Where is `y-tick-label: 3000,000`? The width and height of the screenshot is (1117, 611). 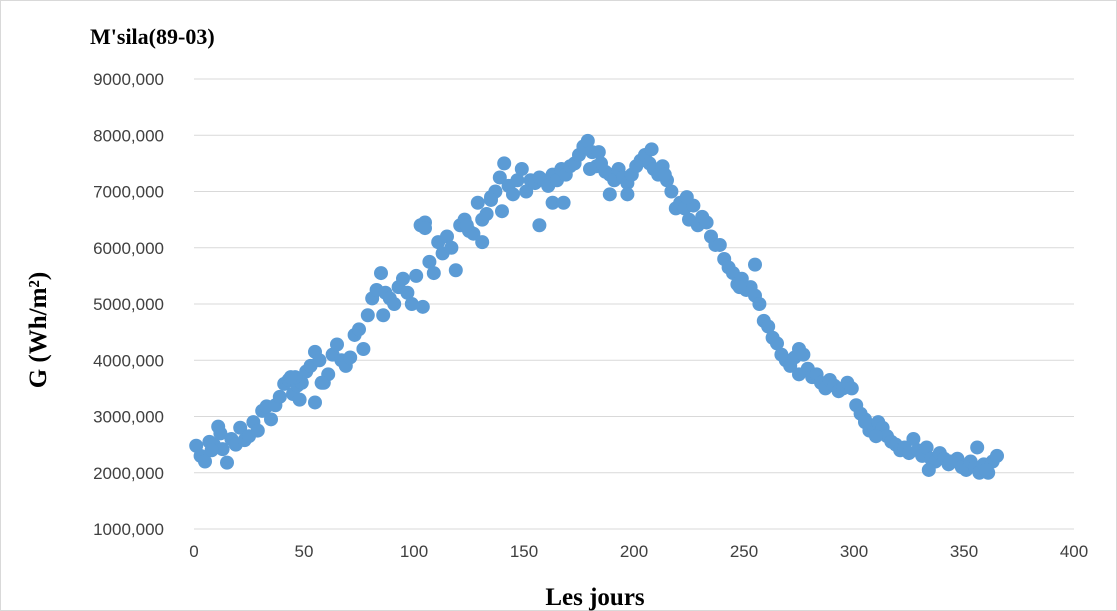 y-tick-label: 3000,000 is located at coordinates (128, 417).